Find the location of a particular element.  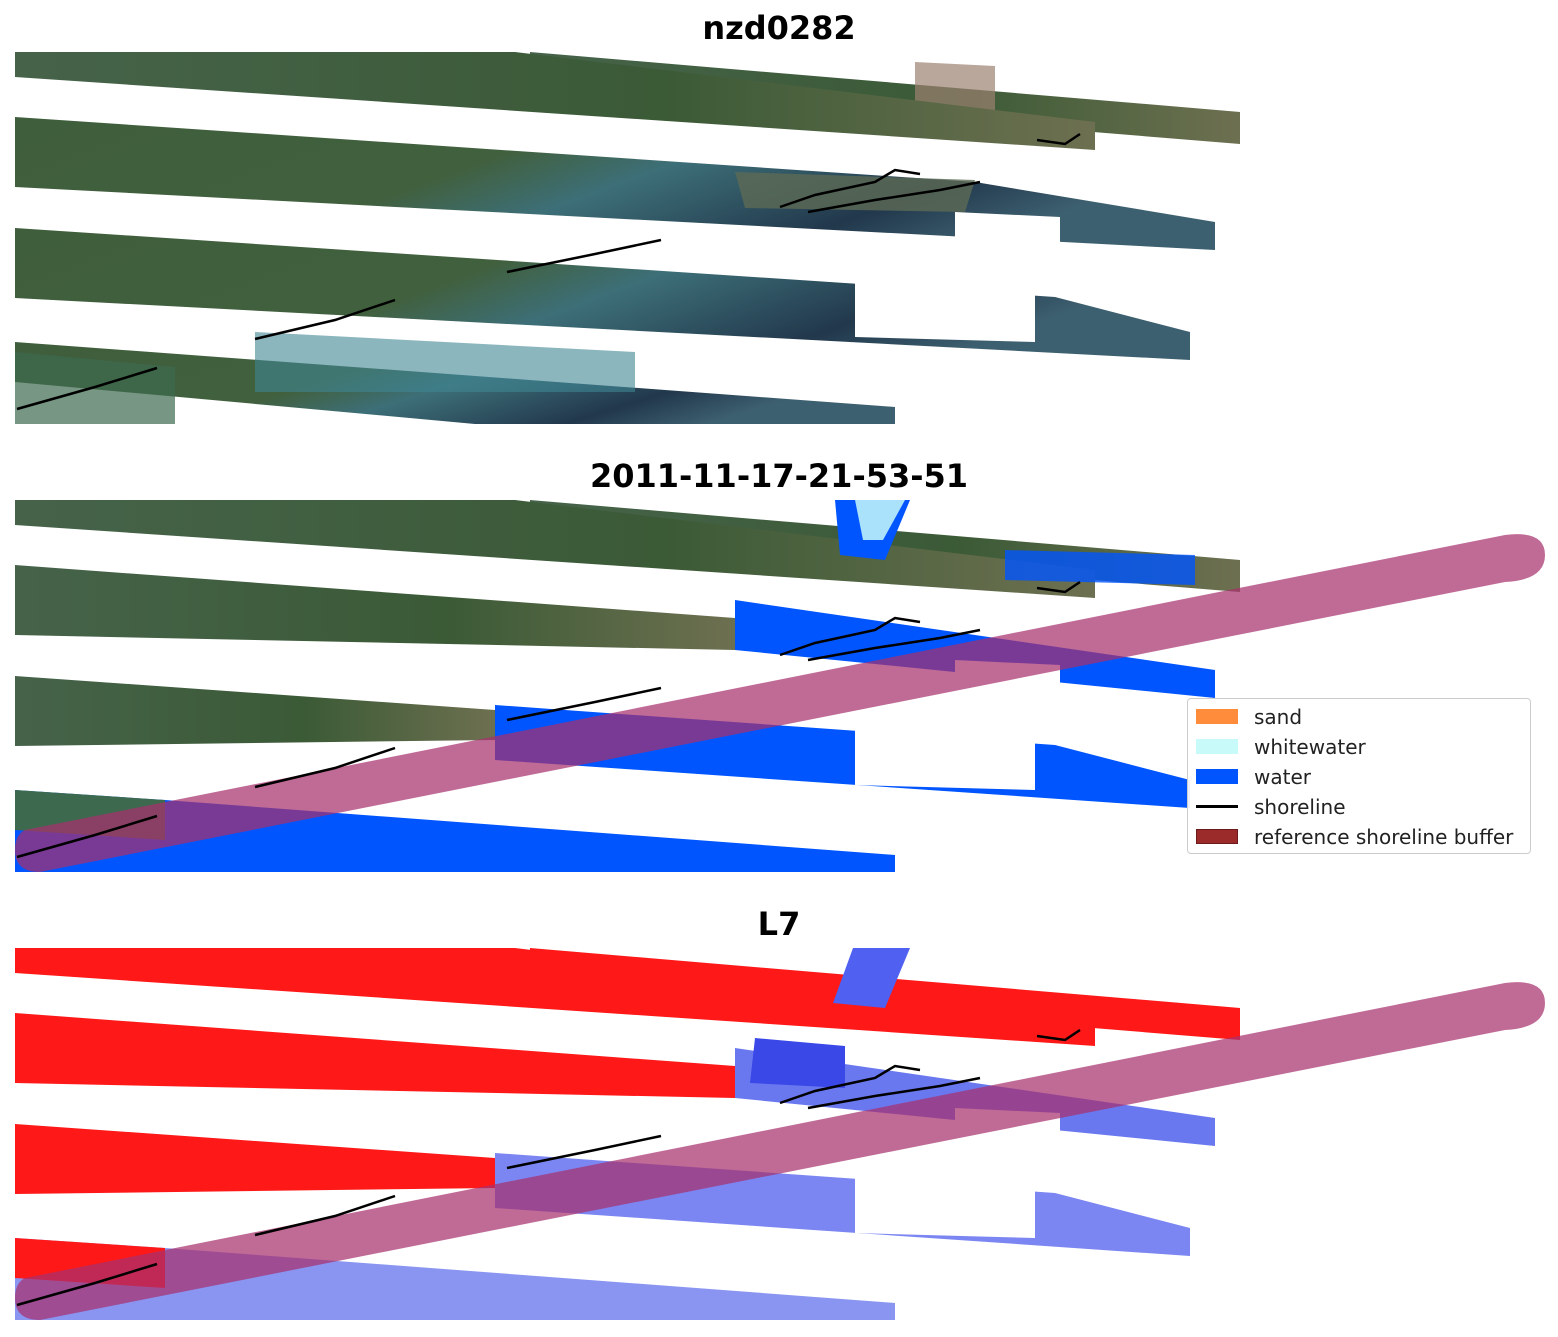

legend-label-water: water is located at coordinates (1282, 777).